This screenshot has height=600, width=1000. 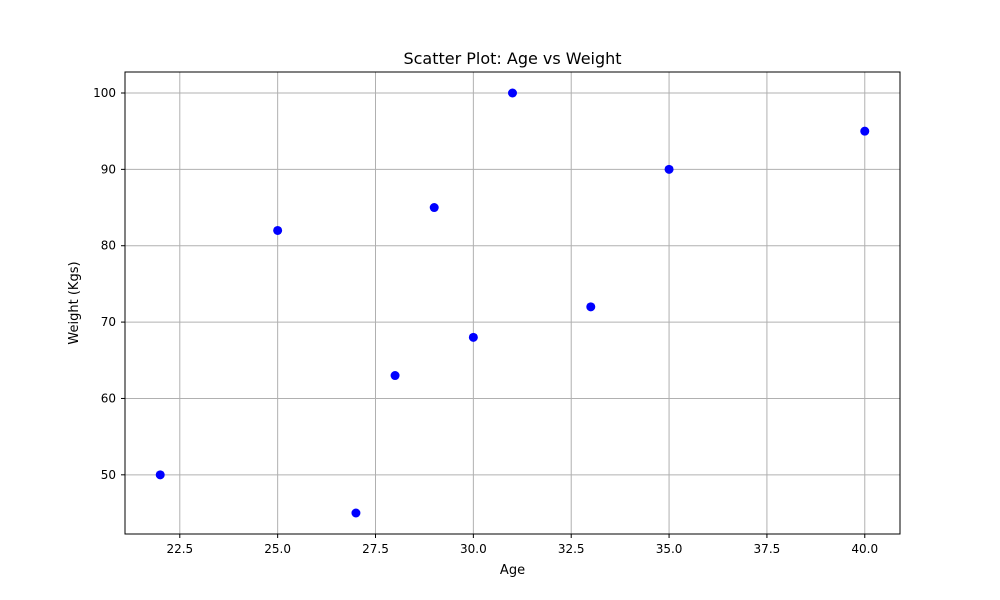 What do you see at coordinates (277, 549) in the screenshot?
I see `x-tick-label: 25.0` at bounding box center [277, 549].